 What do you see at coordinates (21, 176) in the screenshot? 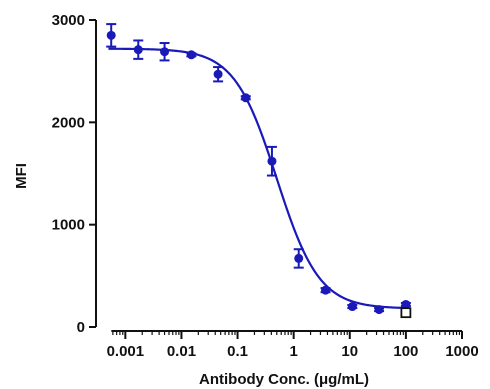
I see `y-axis-title: MFI` at bounding box center [21, 176].